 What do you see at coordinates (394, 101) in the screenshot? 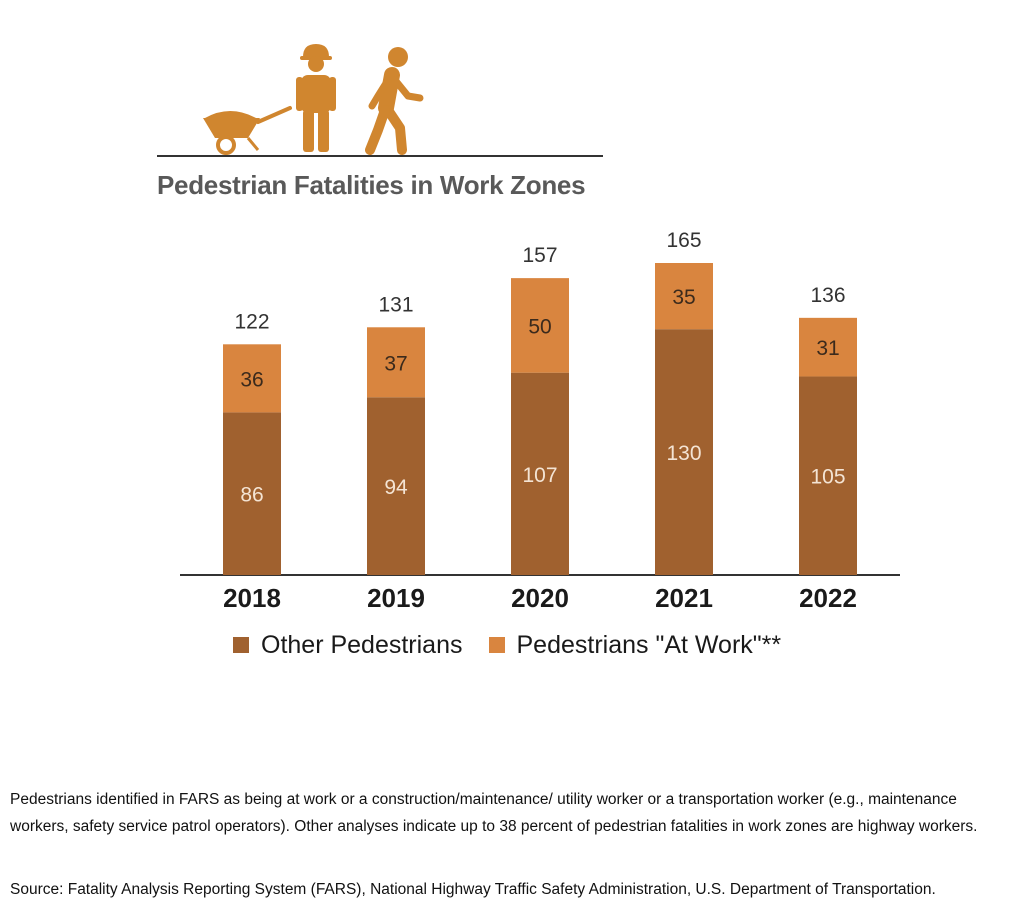
I see `walking-pedestrian-icon` at bounding box center [394, 101].